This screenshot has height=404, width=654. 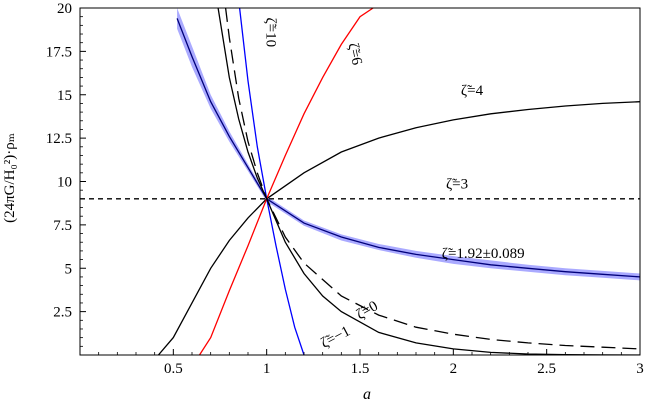 What do you see at coordinates (59, 139) in the screenshot?
I see `y-tick-label: 12.5` at bounding box center [59, 139].